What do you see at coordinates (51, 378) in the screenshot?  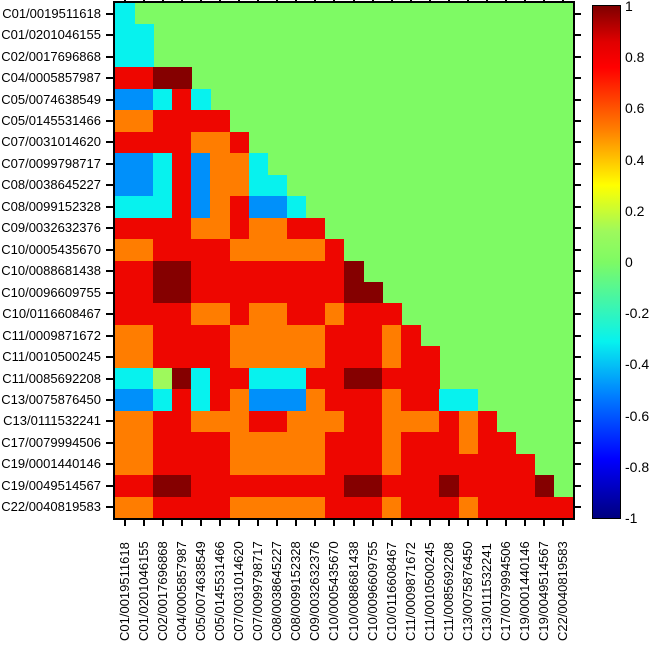 I see `y-tick-label: C11/0085692208` at bounding box center [51, 378].